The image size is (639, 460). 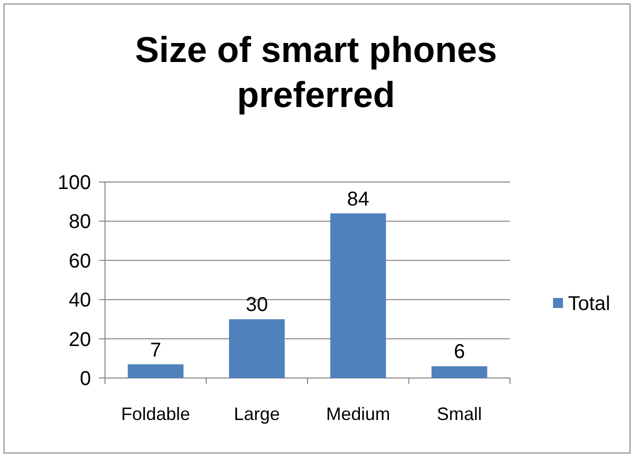 I want to click on x-tick-label: Medium, so click(x=358, y=414).